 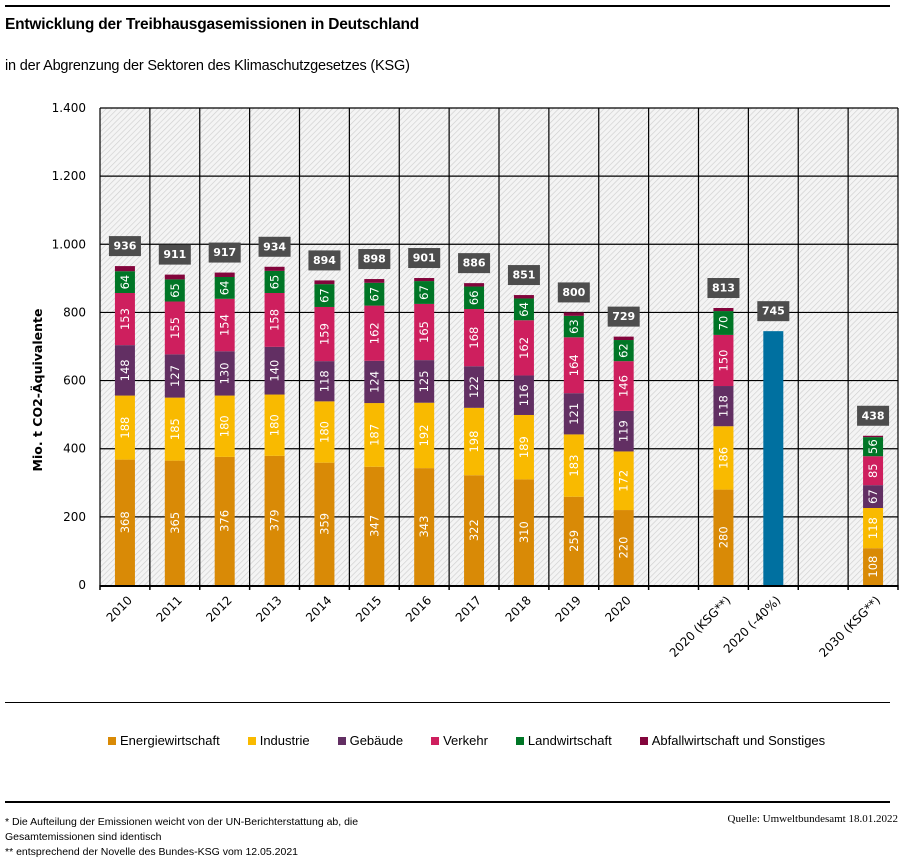 I want to click on segment-value-label: 150, so click(x=723, y=360).